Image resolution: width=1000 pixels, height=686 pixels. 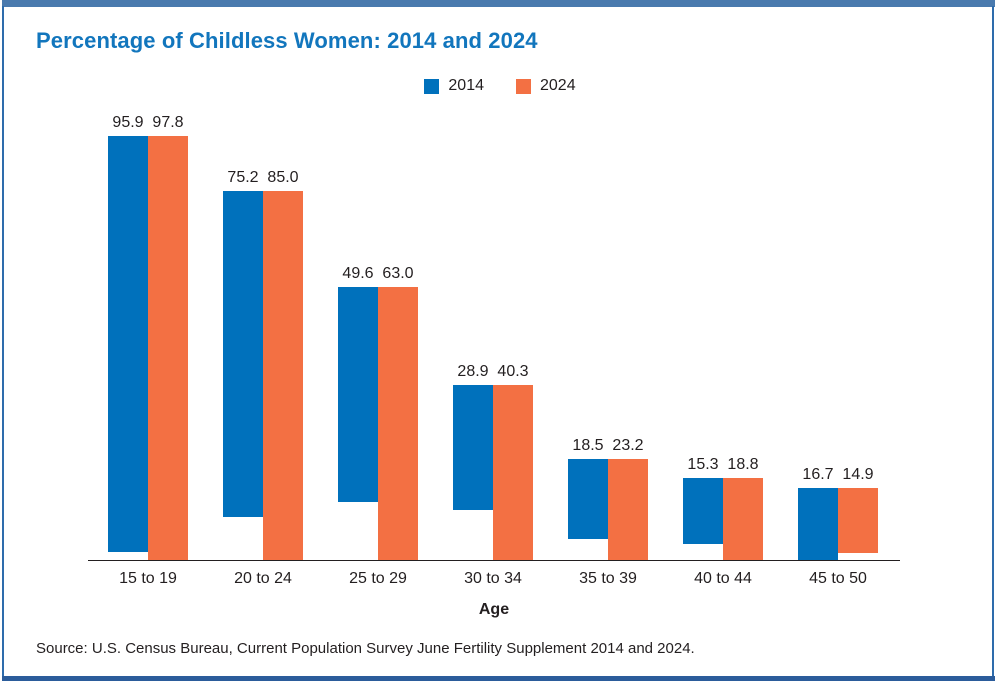 What do you see at coordinates (168, 337) in the screenshot?
I see `bar-2024: 97.8` at bounding box center [168, 337].